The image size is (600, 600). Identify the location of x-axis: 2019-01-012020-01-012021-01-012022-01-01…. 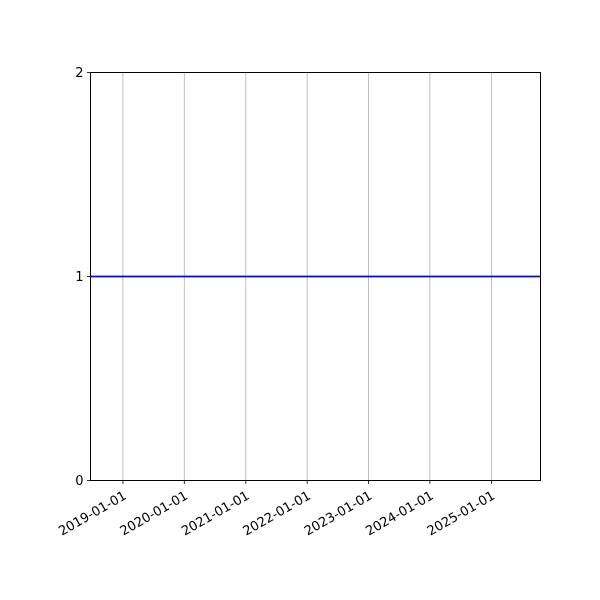
(277, 510).